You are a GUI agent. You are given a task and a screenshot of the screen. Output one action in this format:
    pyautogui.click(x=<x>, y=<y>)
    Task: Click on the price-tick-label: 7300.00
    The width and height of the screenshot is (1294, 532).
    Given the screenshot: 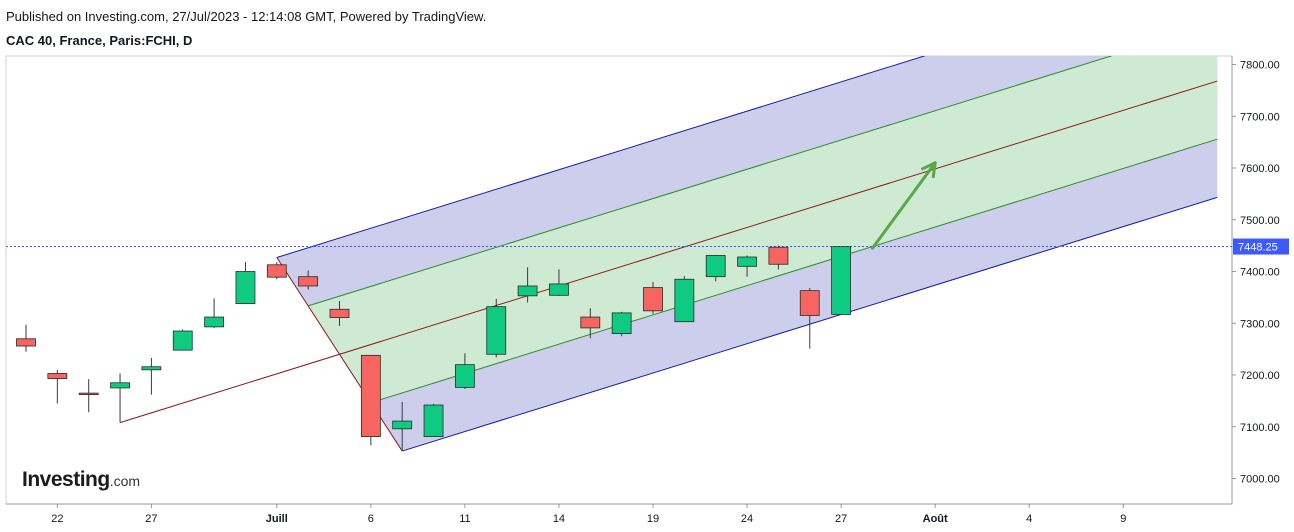 What is the action you would take?
    pyautogui.click(x=1260, y=324)
    